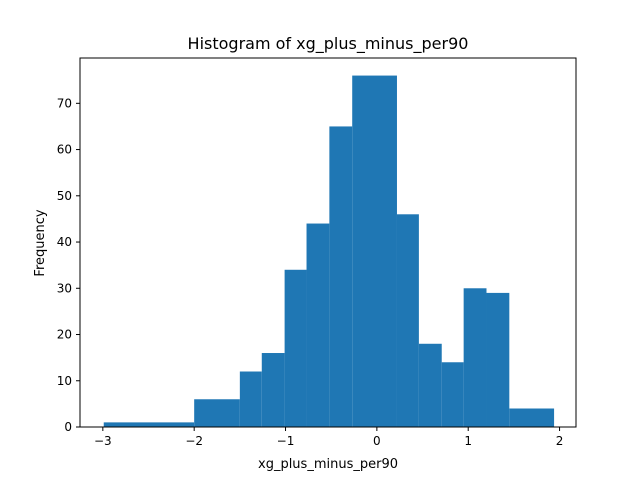 Image resolution: width=640 pixels, height=480 pixels. What do you see at coordinates (64, 196) in the screenshot?
I see `y-tick-label: 50` at bounding box center [64, 196].